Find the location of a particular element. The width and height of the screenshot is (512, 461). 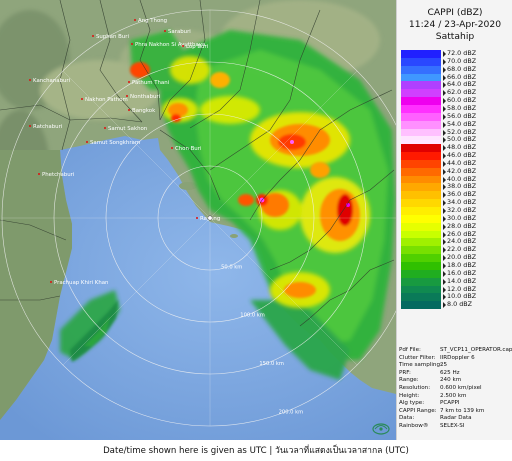

legend-row: 30.0 dBZ is located at coordinates (455, 218).